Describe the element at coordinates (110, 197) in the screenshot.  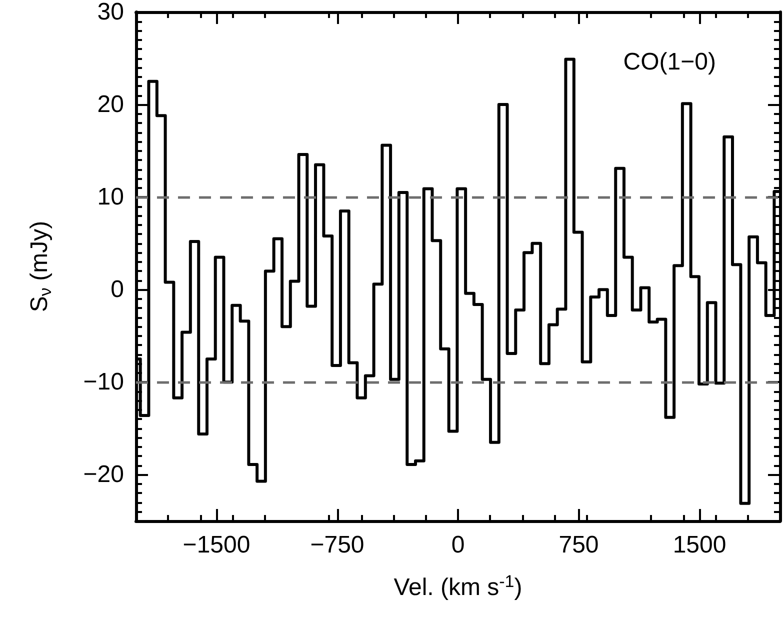
I see `y-tick-label: 10` at that location.